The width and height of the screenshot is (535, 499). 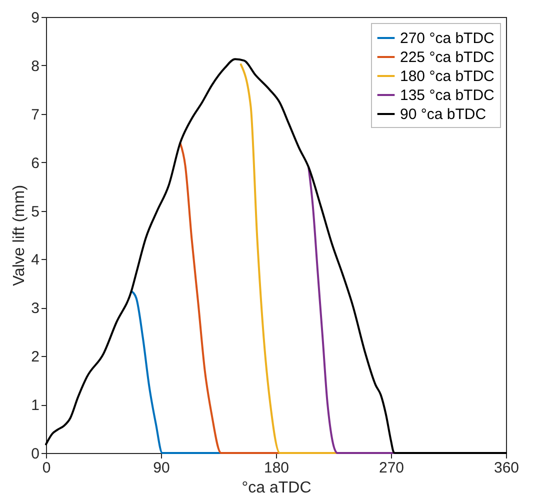 What do you see at coordinates (35, 211) in the screenshot?
I see `y-tick-label: 5` at bounding box center [35, 211].